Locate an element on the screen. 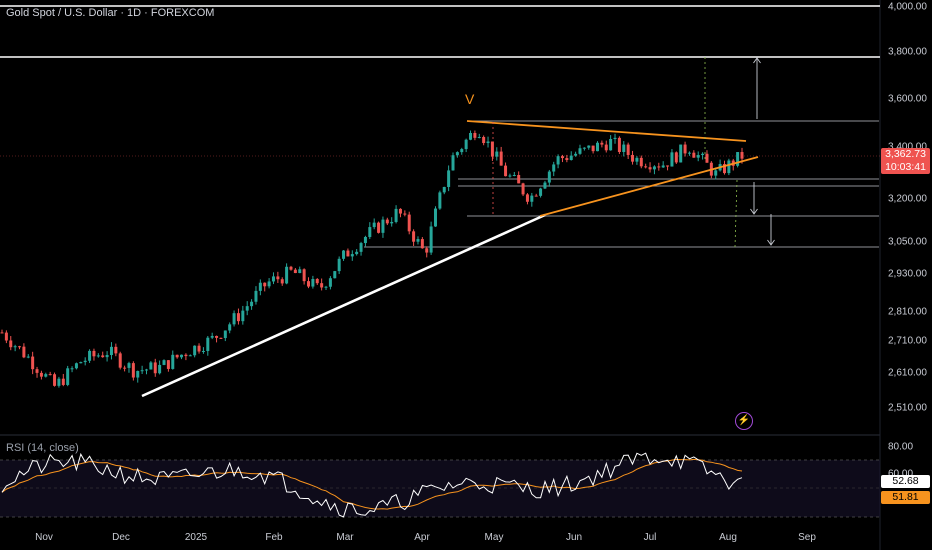  y-tick-label: 3,400.00 is located at coordinates (907, 147).